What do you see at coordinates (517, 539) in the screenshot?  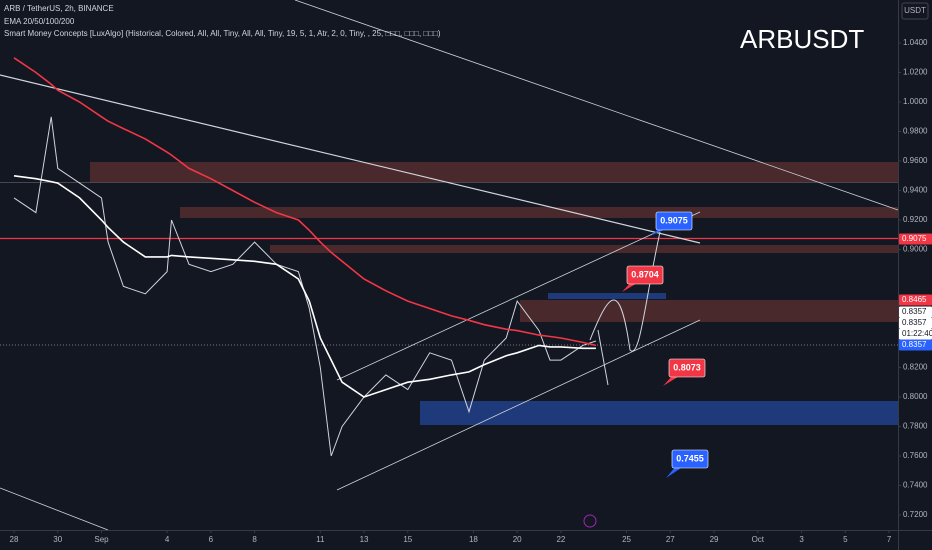 I see `x-tick-label: 20` at bounding box center [517, 539].